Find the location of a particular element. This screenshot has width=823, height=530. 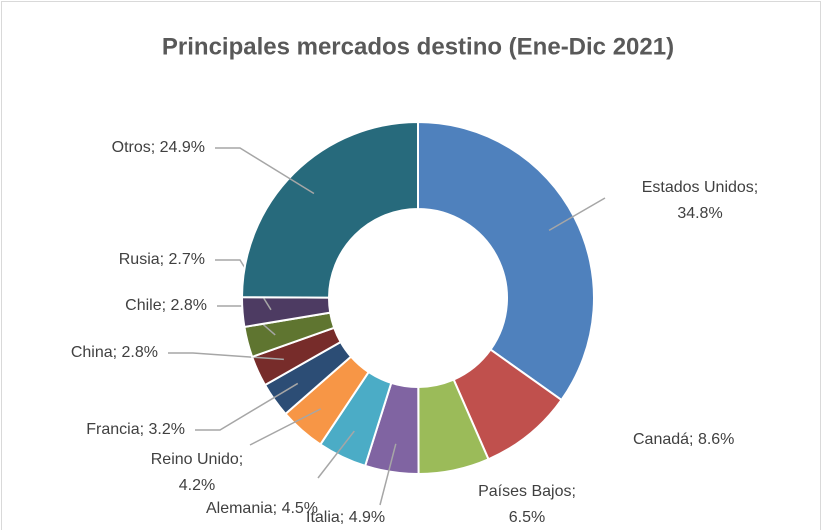

data-label: 34.8% is located at coordinates (699, 213).